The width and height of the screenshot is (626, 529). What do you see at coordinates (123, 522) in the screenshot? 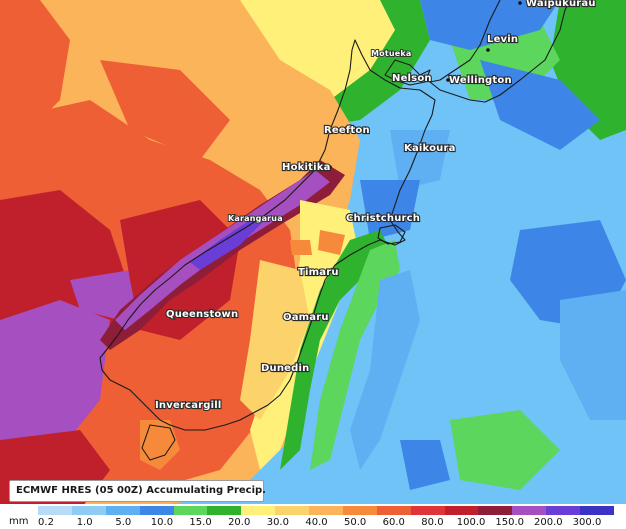
I see `legend-tick-label: 5.0` at bounding box center [123, 522].